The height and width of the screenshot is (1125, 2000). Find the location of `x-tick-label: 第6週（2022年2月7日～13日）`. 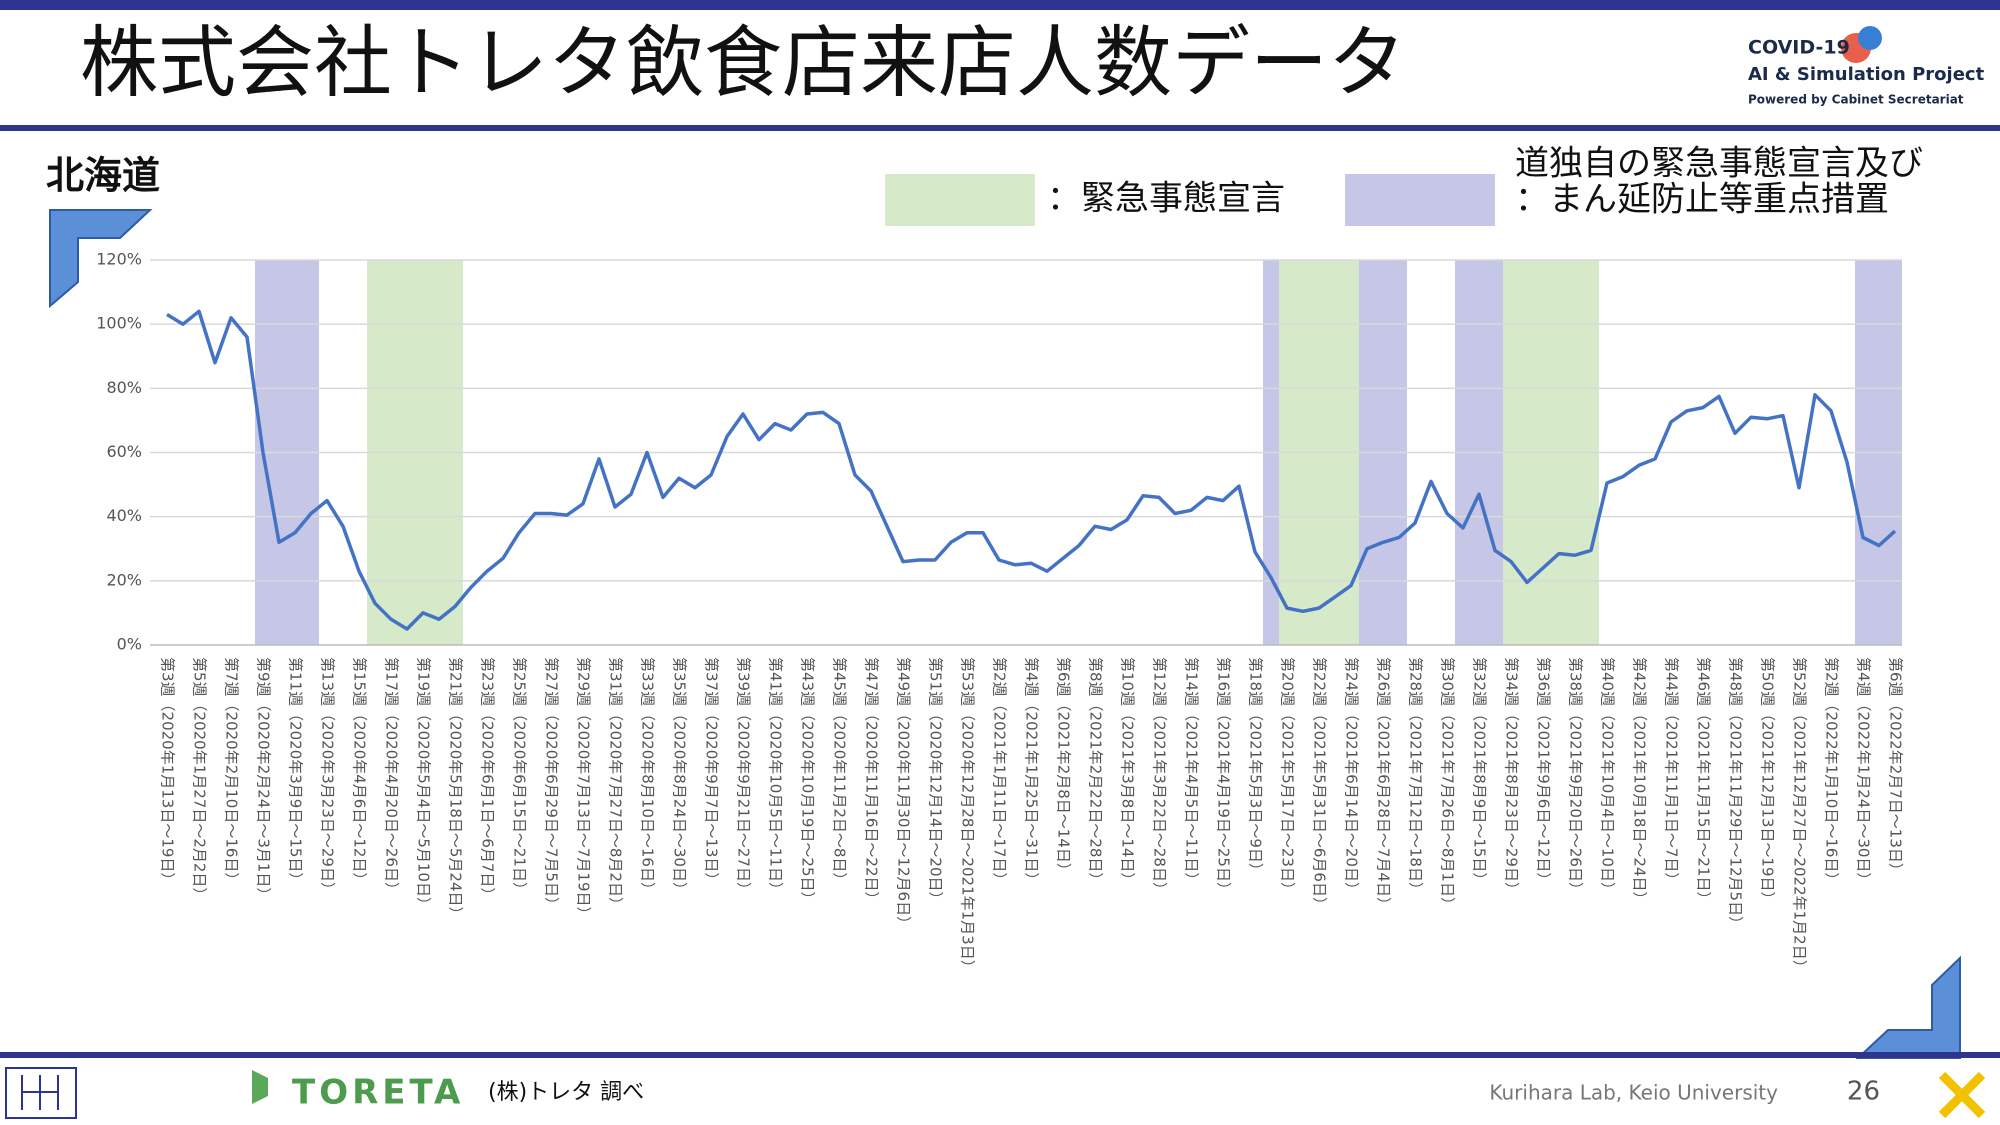

x-tick-label: 第6週（2022年2月7日～13日） is located at coordinates (1896, 767).